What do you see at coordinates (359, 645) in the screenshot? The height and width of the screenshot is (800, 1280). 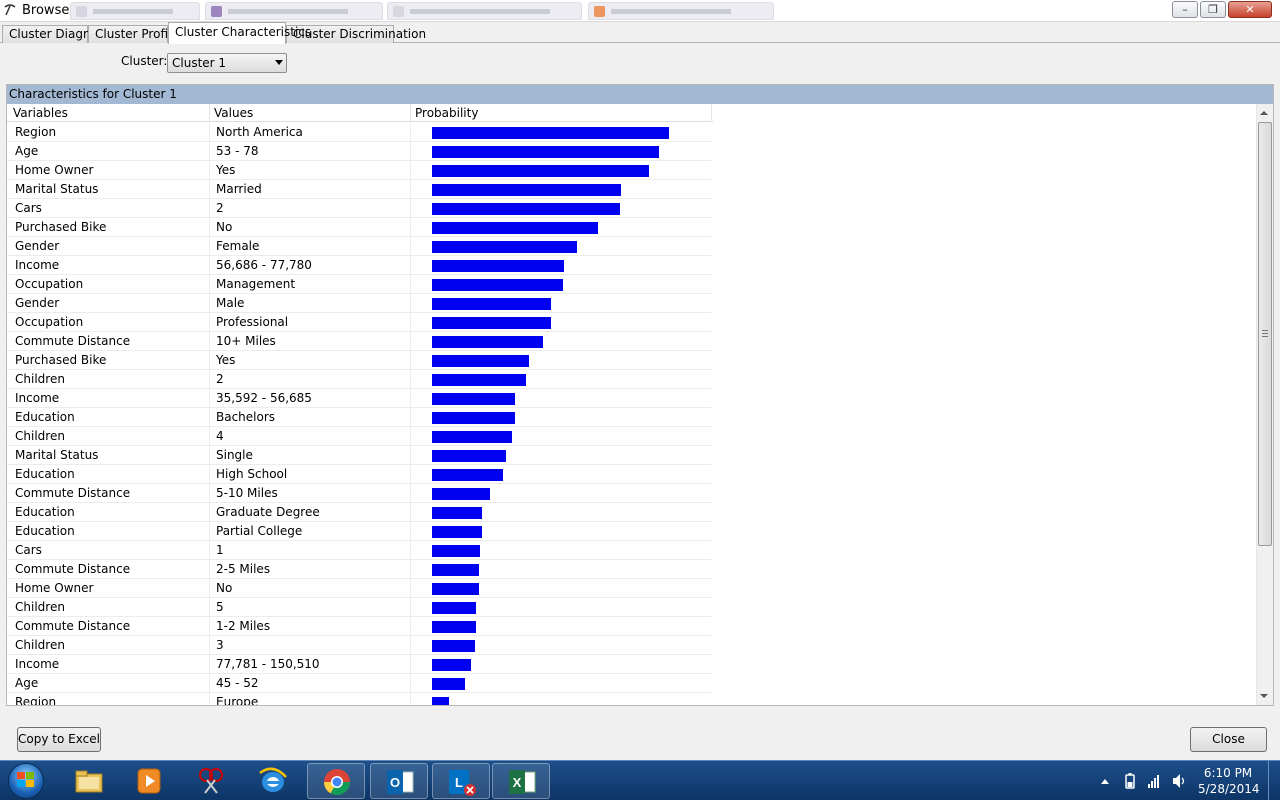 I see `table-row: Children 3` at bounding box center [359, 645].